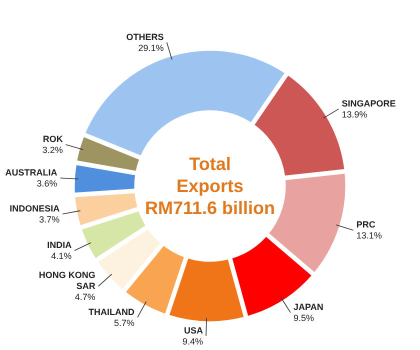 The width and height of the screenshot is (420, 350). What do you see at coordinates (369, 103) in the screenshot?
I see `slice-label: SINGAPORE` at bounding box center [369, 103].